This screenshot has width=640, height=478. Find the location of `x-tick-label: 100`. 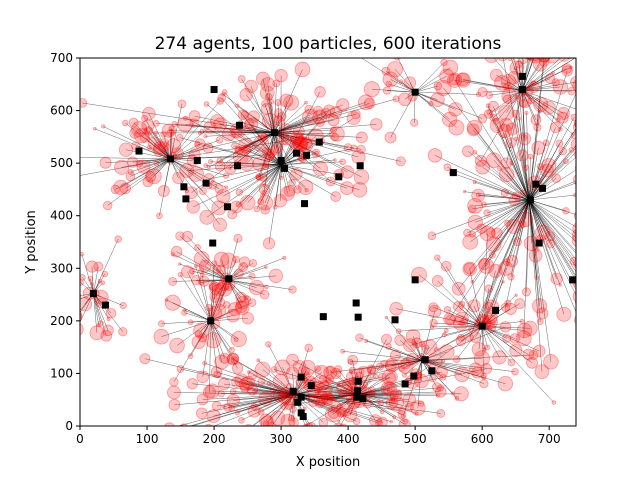

x-tick-label: 100 is located at coordinates (147, 439).